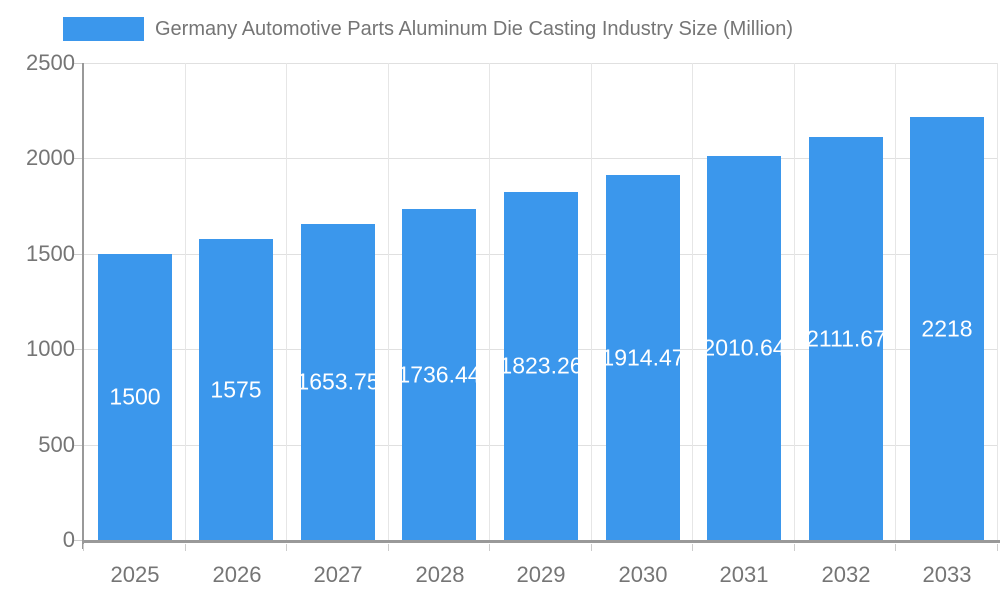 The width and height of the screenshot is (1000, 600). I want to click on bar: 1575, so click(236, 389).